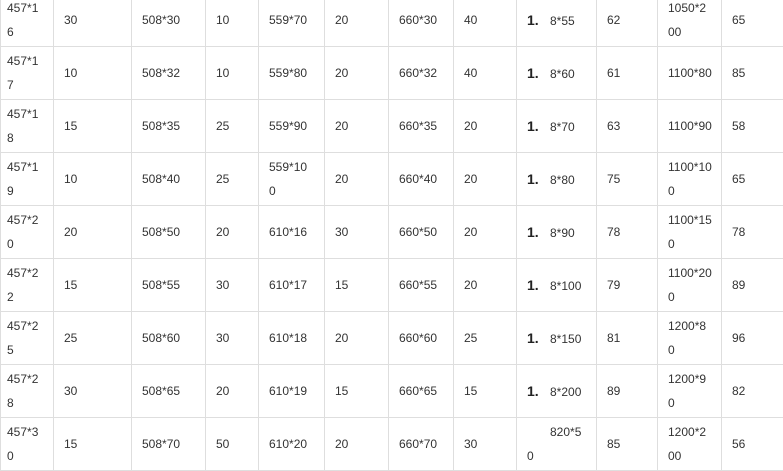  I want to click on table-cell: 1100*90, so click(690, 126).